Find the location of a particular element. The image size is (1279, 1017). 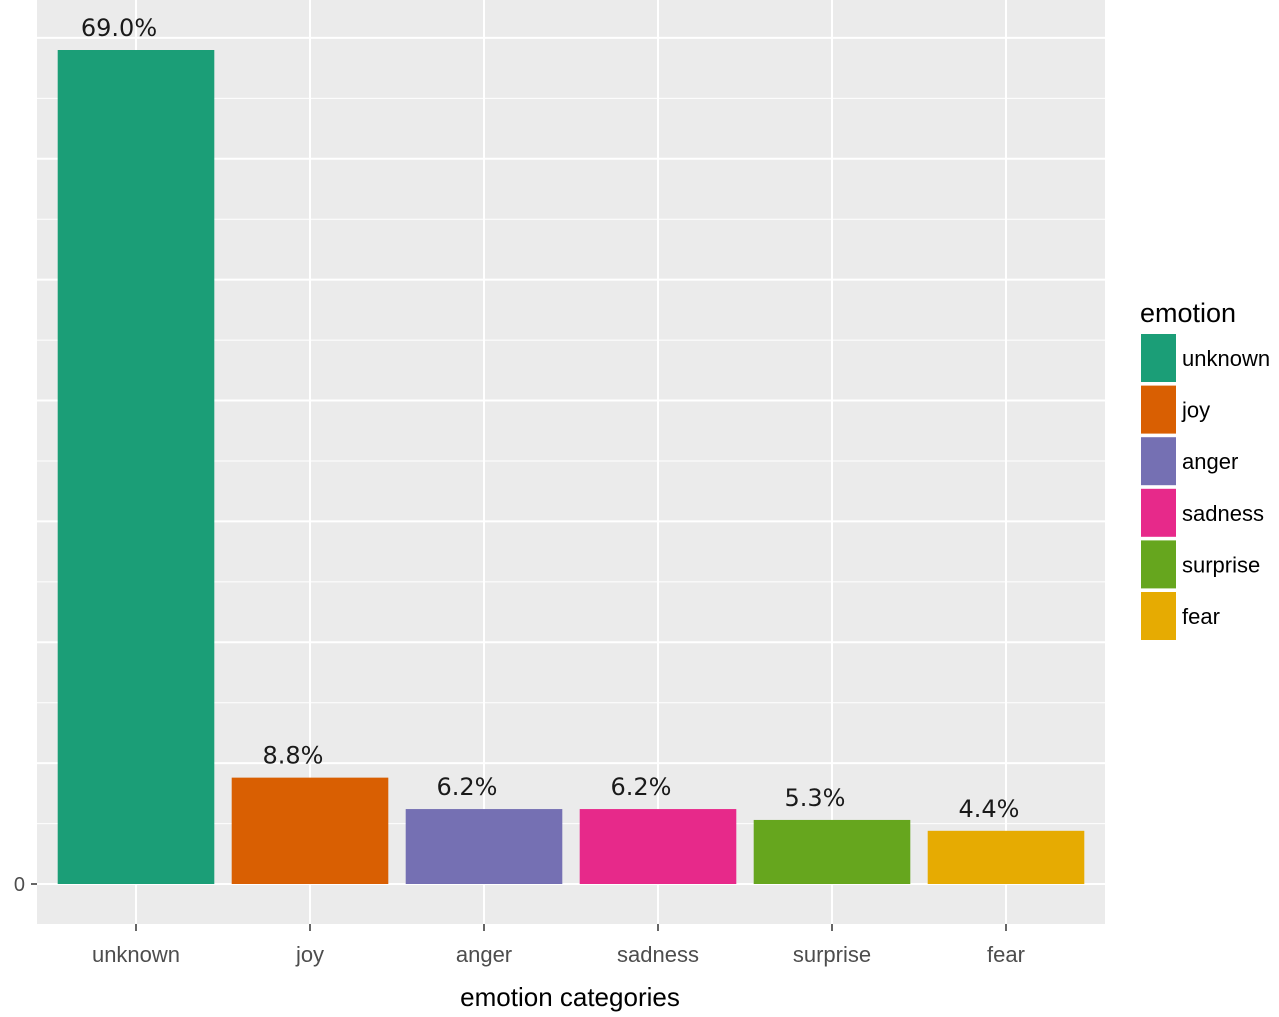

x-axis: unknown joy anger sadness surprise fear is located at coordinates (558, 945).